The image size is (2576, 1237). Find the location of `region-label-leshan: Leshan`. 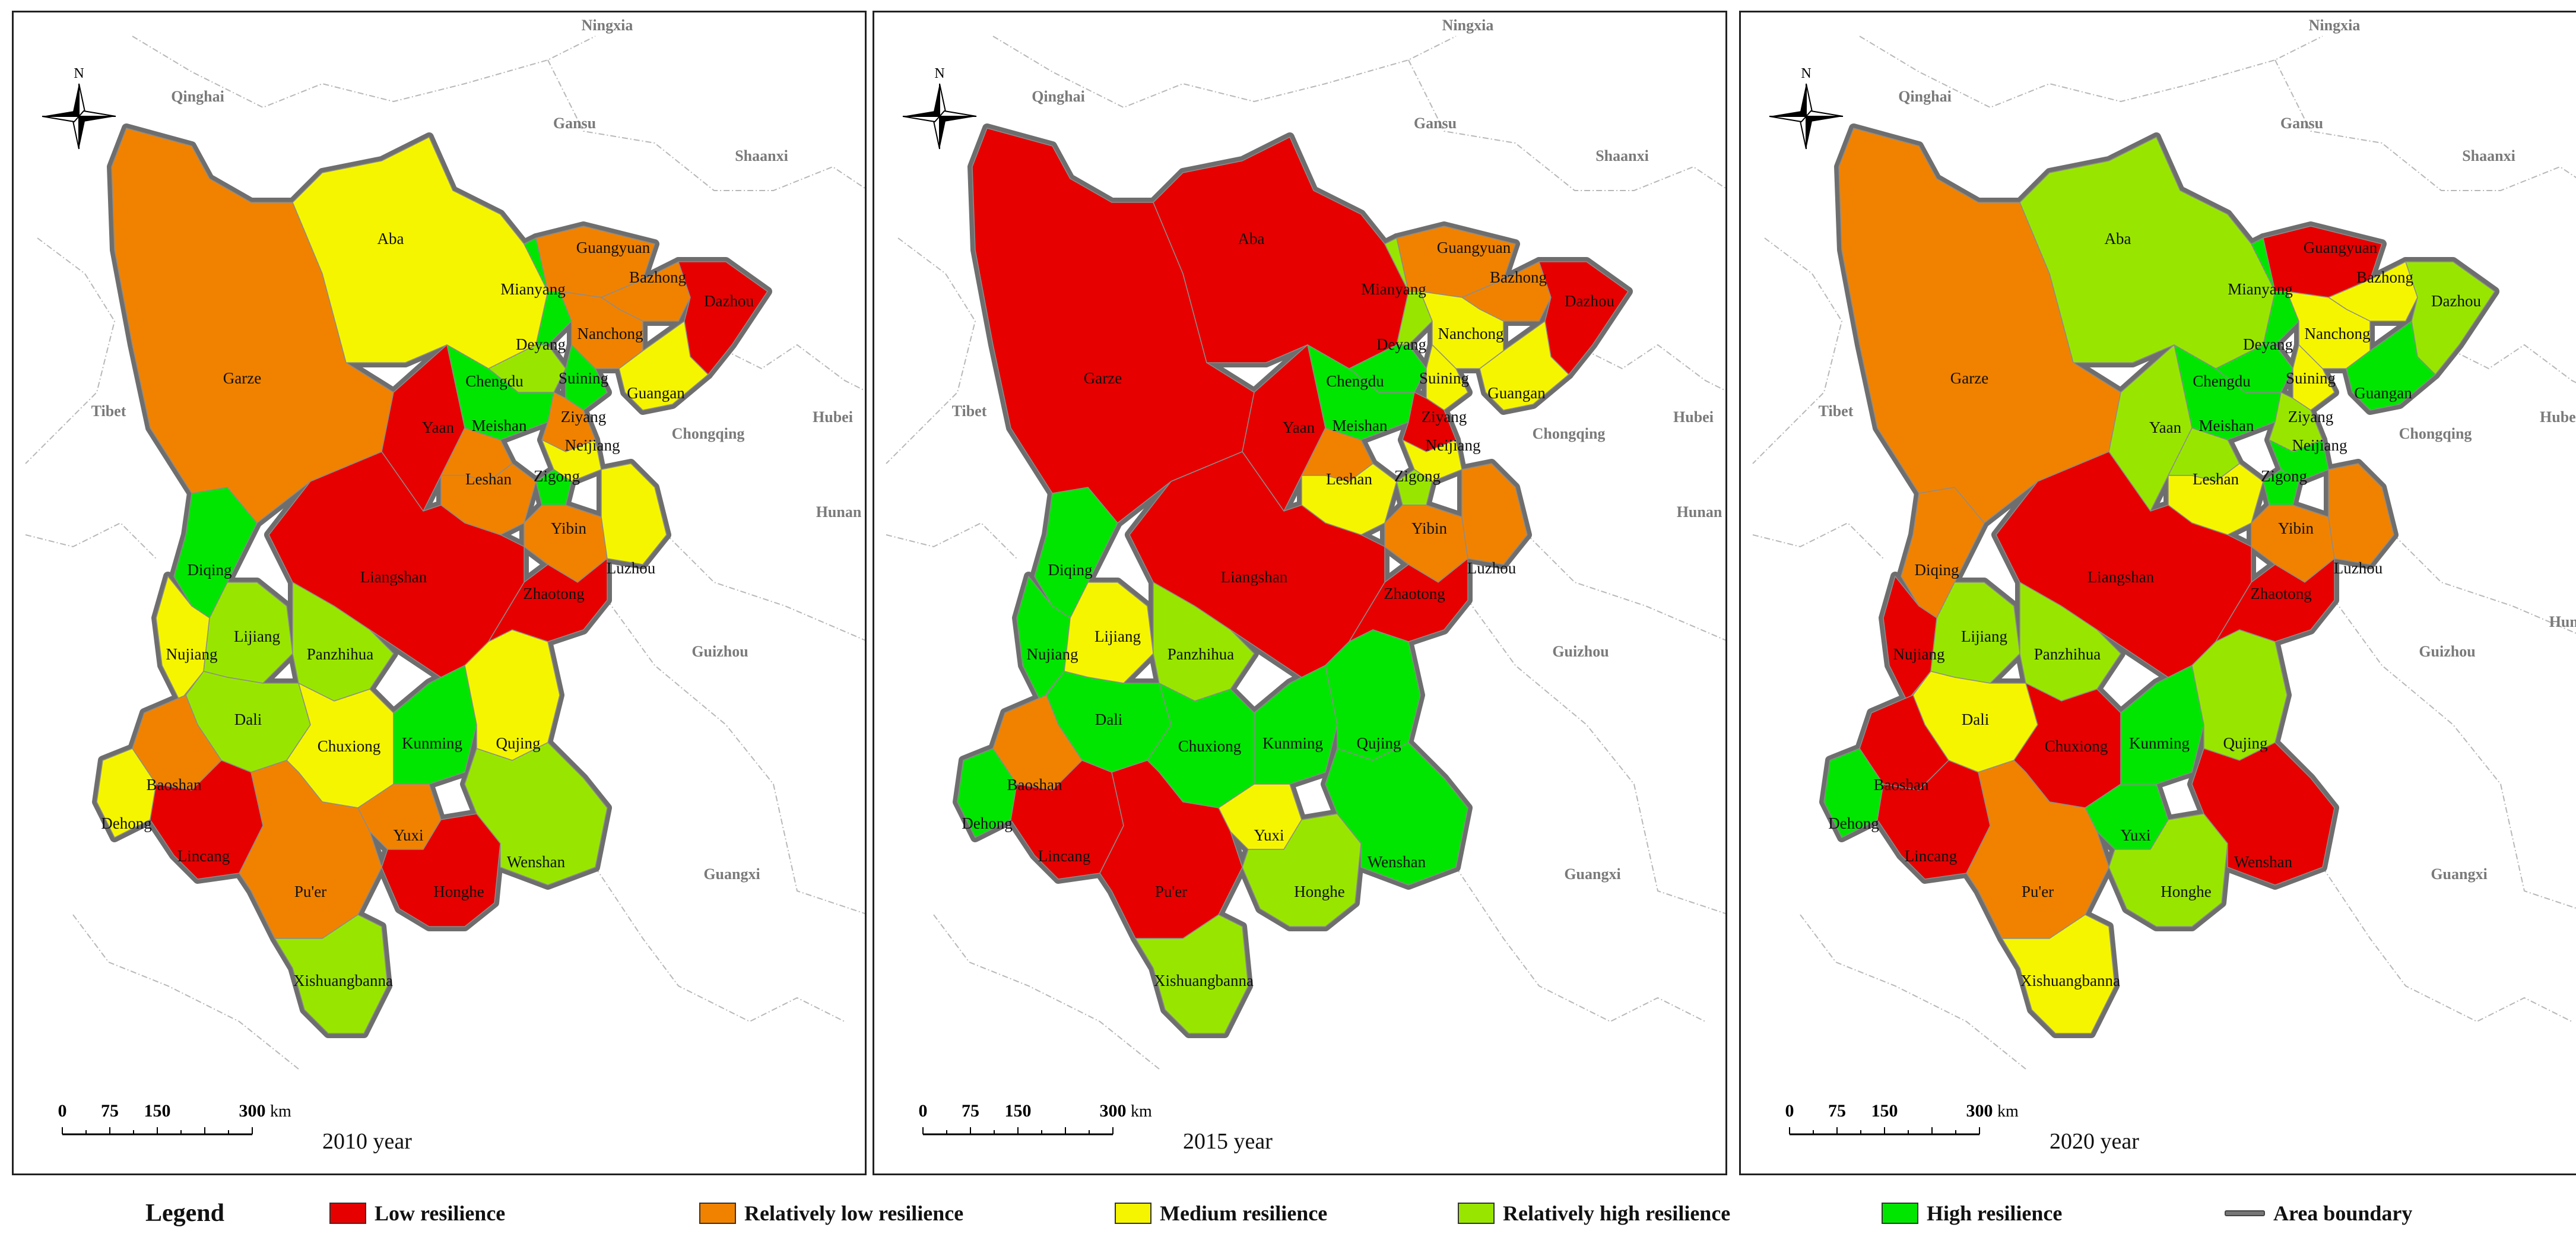

region-label-leshan: Leshan is located at coordinates (488, 479).